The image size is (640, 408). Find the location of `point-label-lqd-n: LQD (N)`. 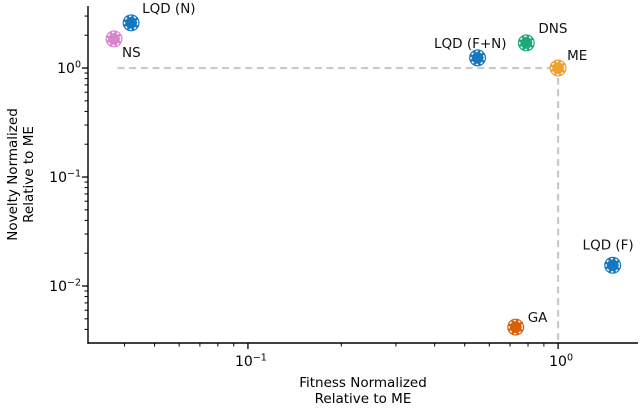

point-label-lqd-n: LQD (N) is located at coordinates (168, 9).